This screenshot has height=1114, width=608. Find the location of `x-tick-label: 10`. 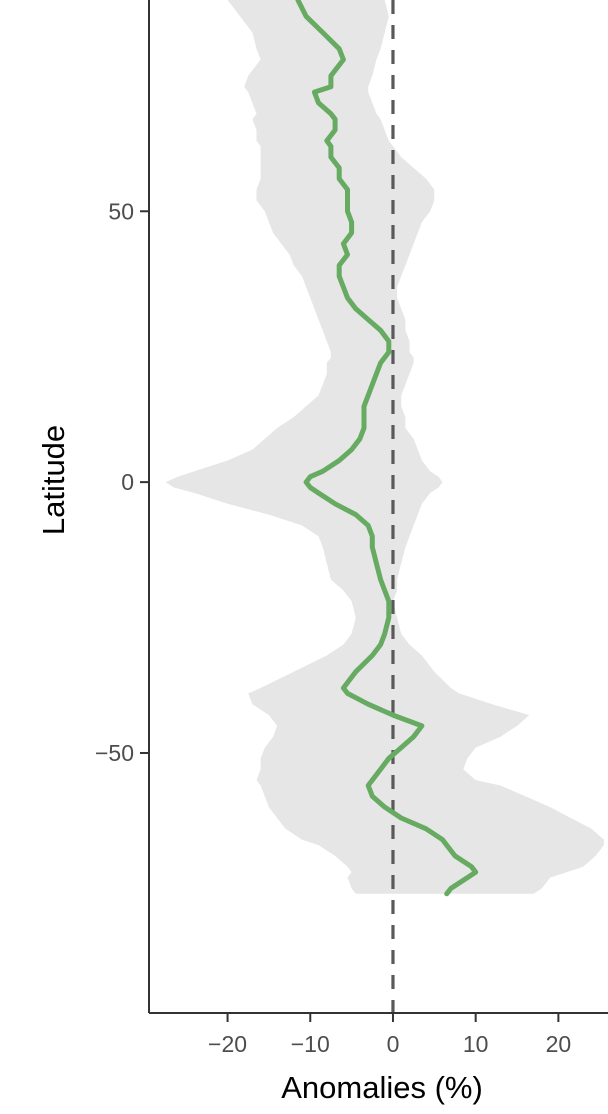

x-tick-label: 10 is located at coordinates (476, 1044).